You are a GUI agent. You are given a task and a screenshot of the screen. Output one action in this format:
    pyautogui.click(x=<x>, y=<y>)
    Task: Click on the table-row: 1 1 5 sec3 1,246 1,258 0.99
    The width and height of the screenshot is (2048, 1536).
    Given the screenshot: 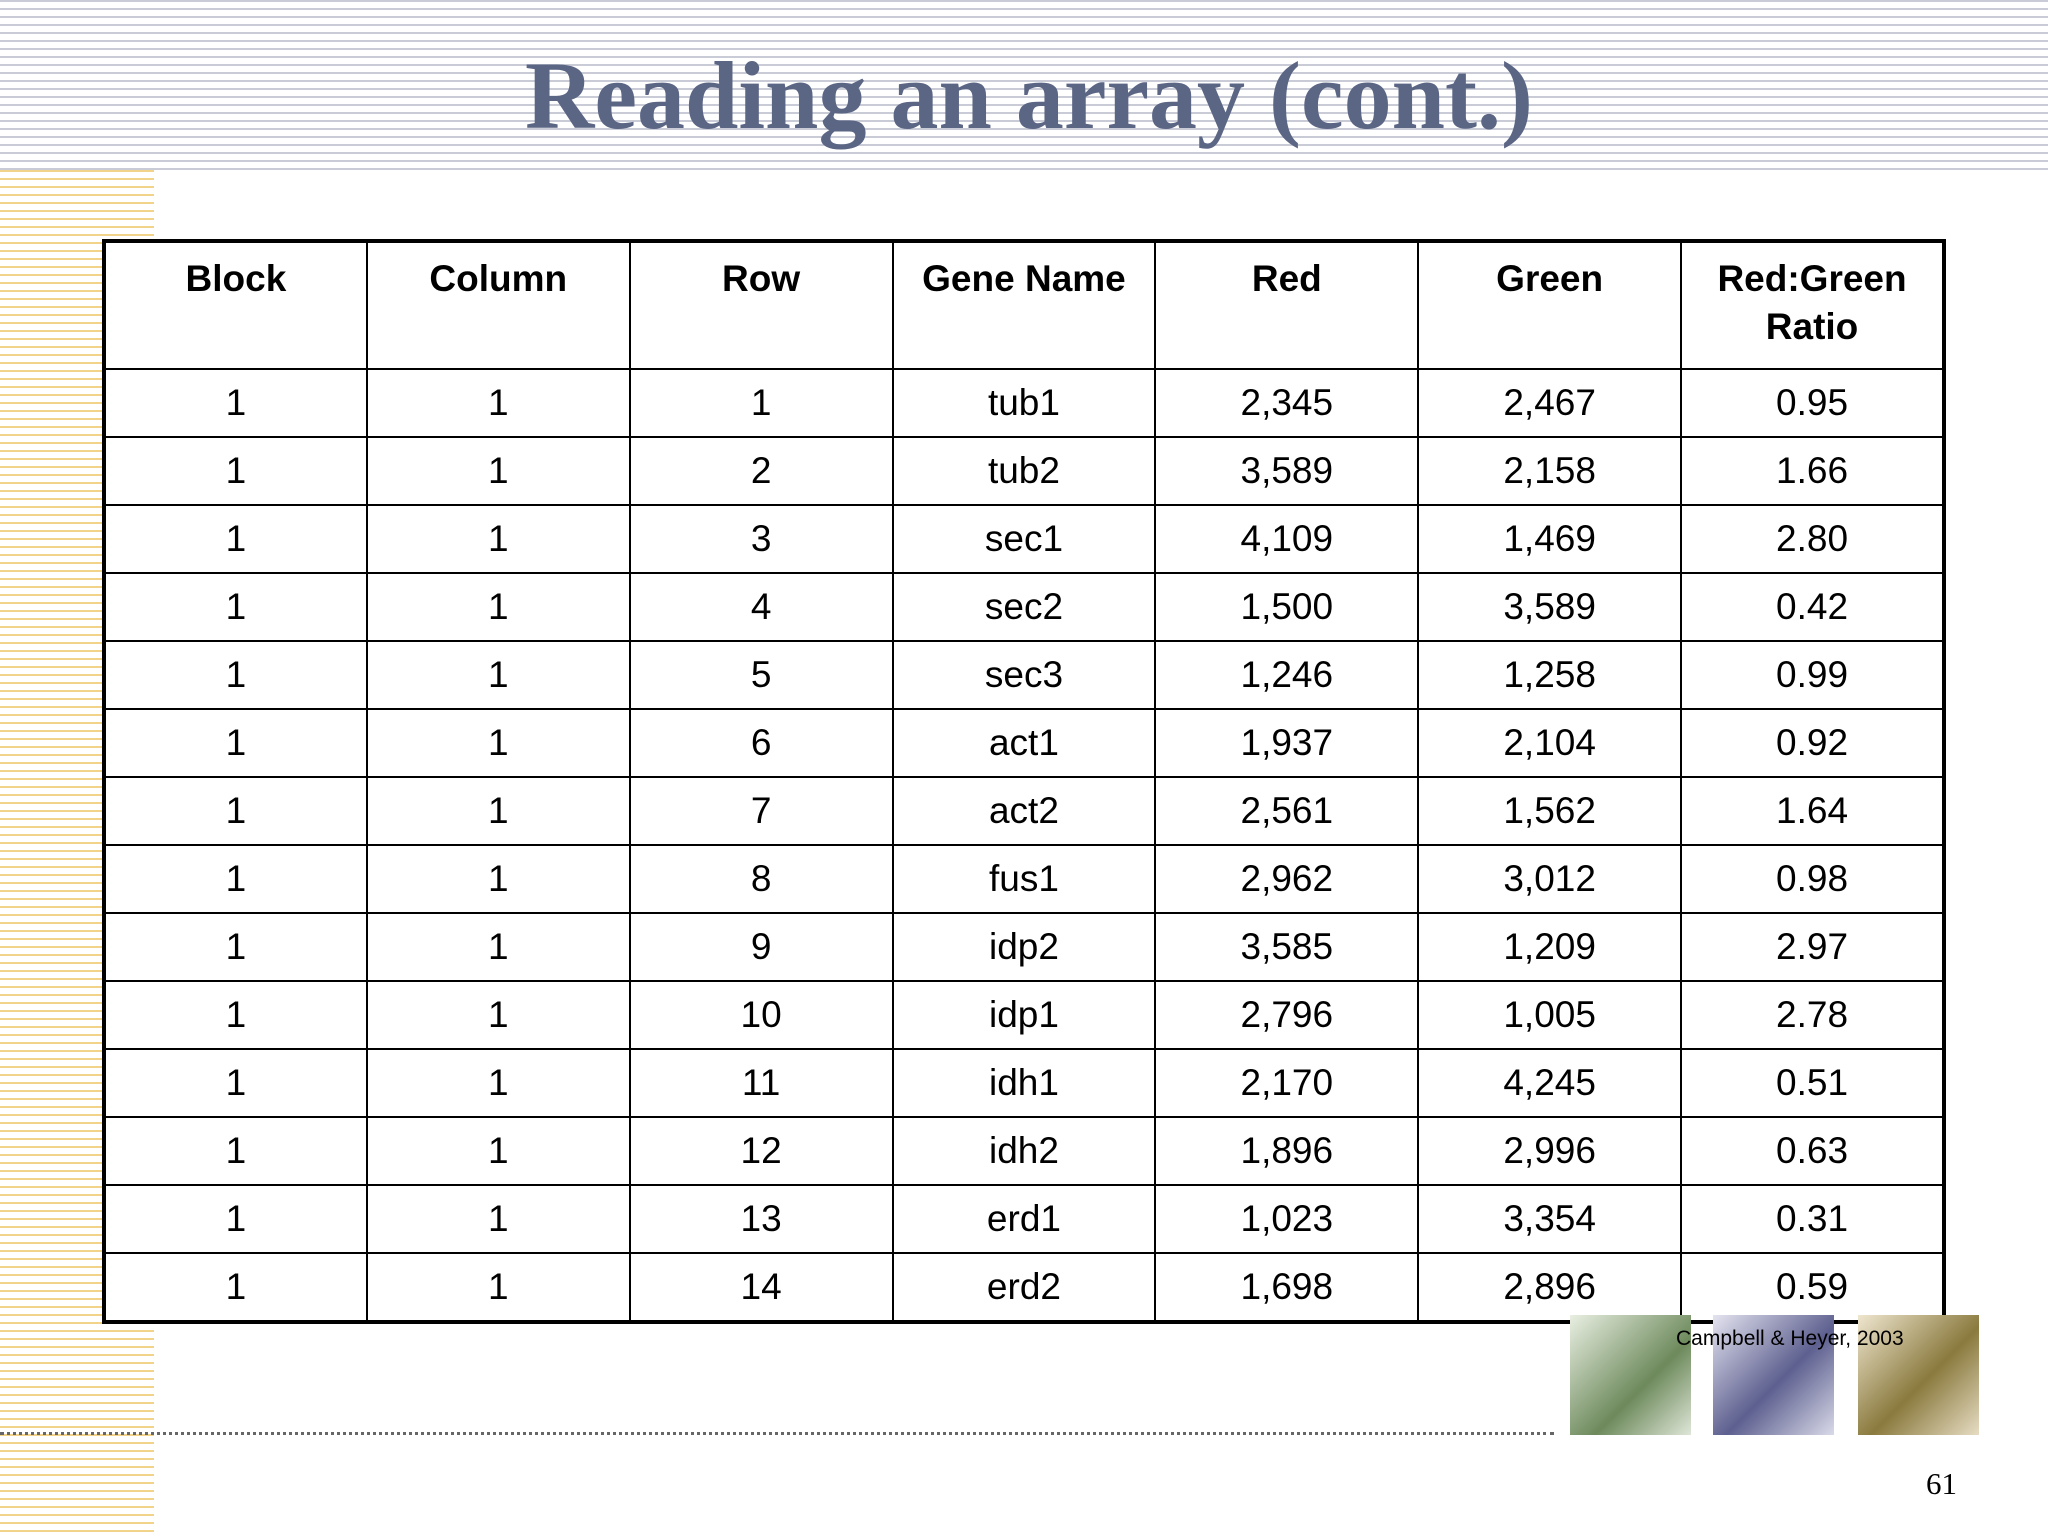 What is the action you would take?
    pyautogui.click(x=1024, y=675)
    